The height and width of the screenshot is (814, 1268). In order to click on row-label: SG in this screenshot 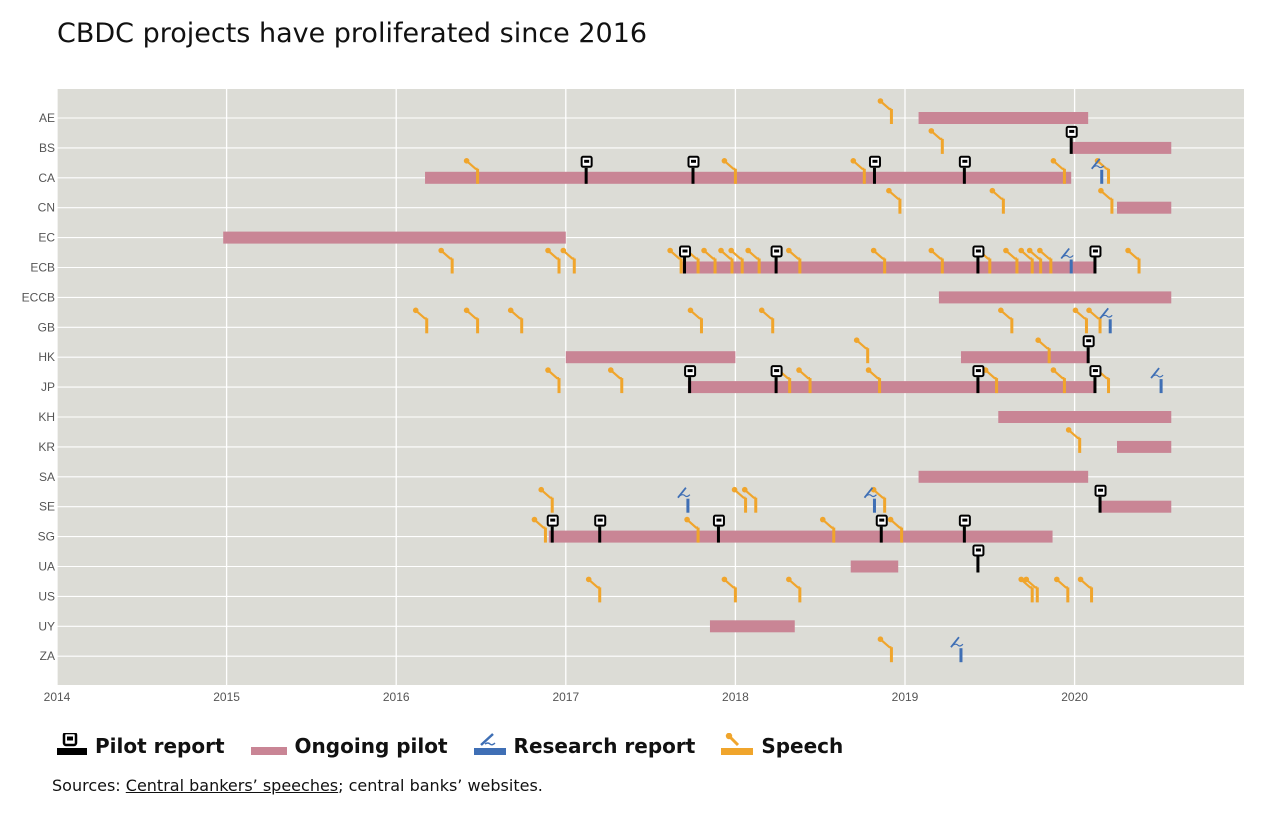, I will do `click(46, 537)`.